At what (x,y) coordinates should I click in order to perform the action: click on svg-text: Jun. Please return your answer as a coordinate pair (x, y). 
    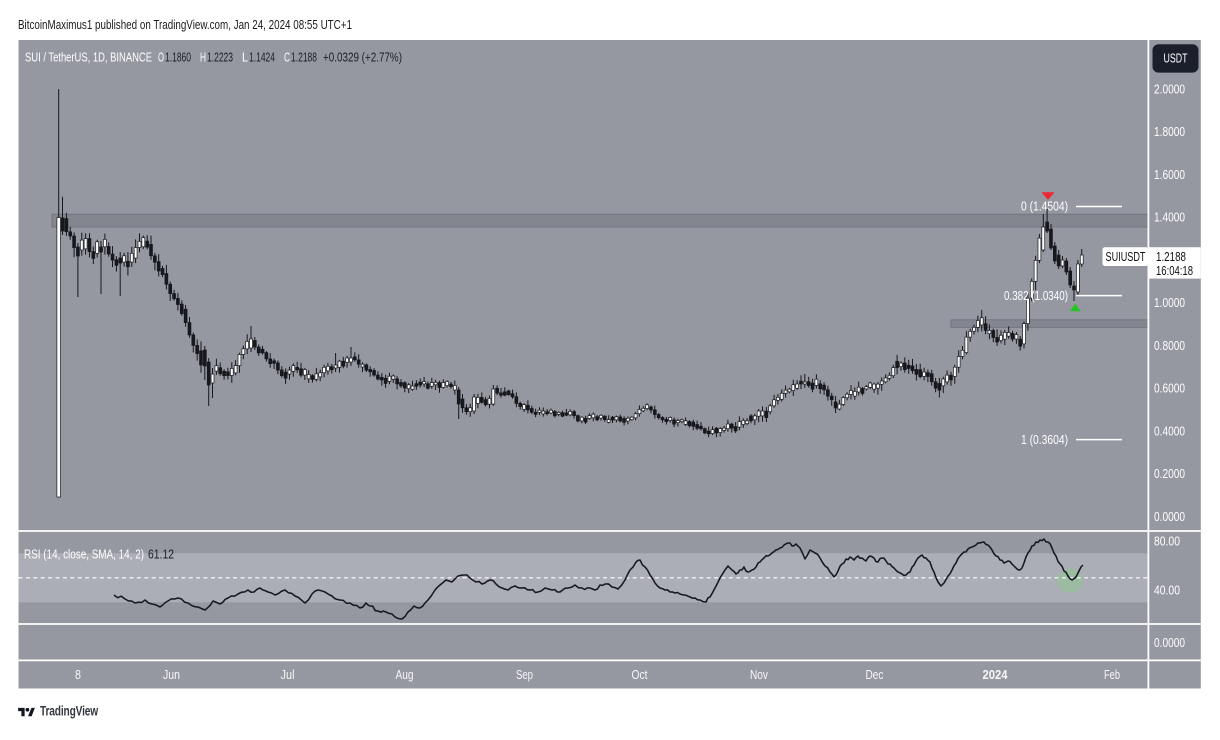
    Looking at the image, I should click on (171, 675).